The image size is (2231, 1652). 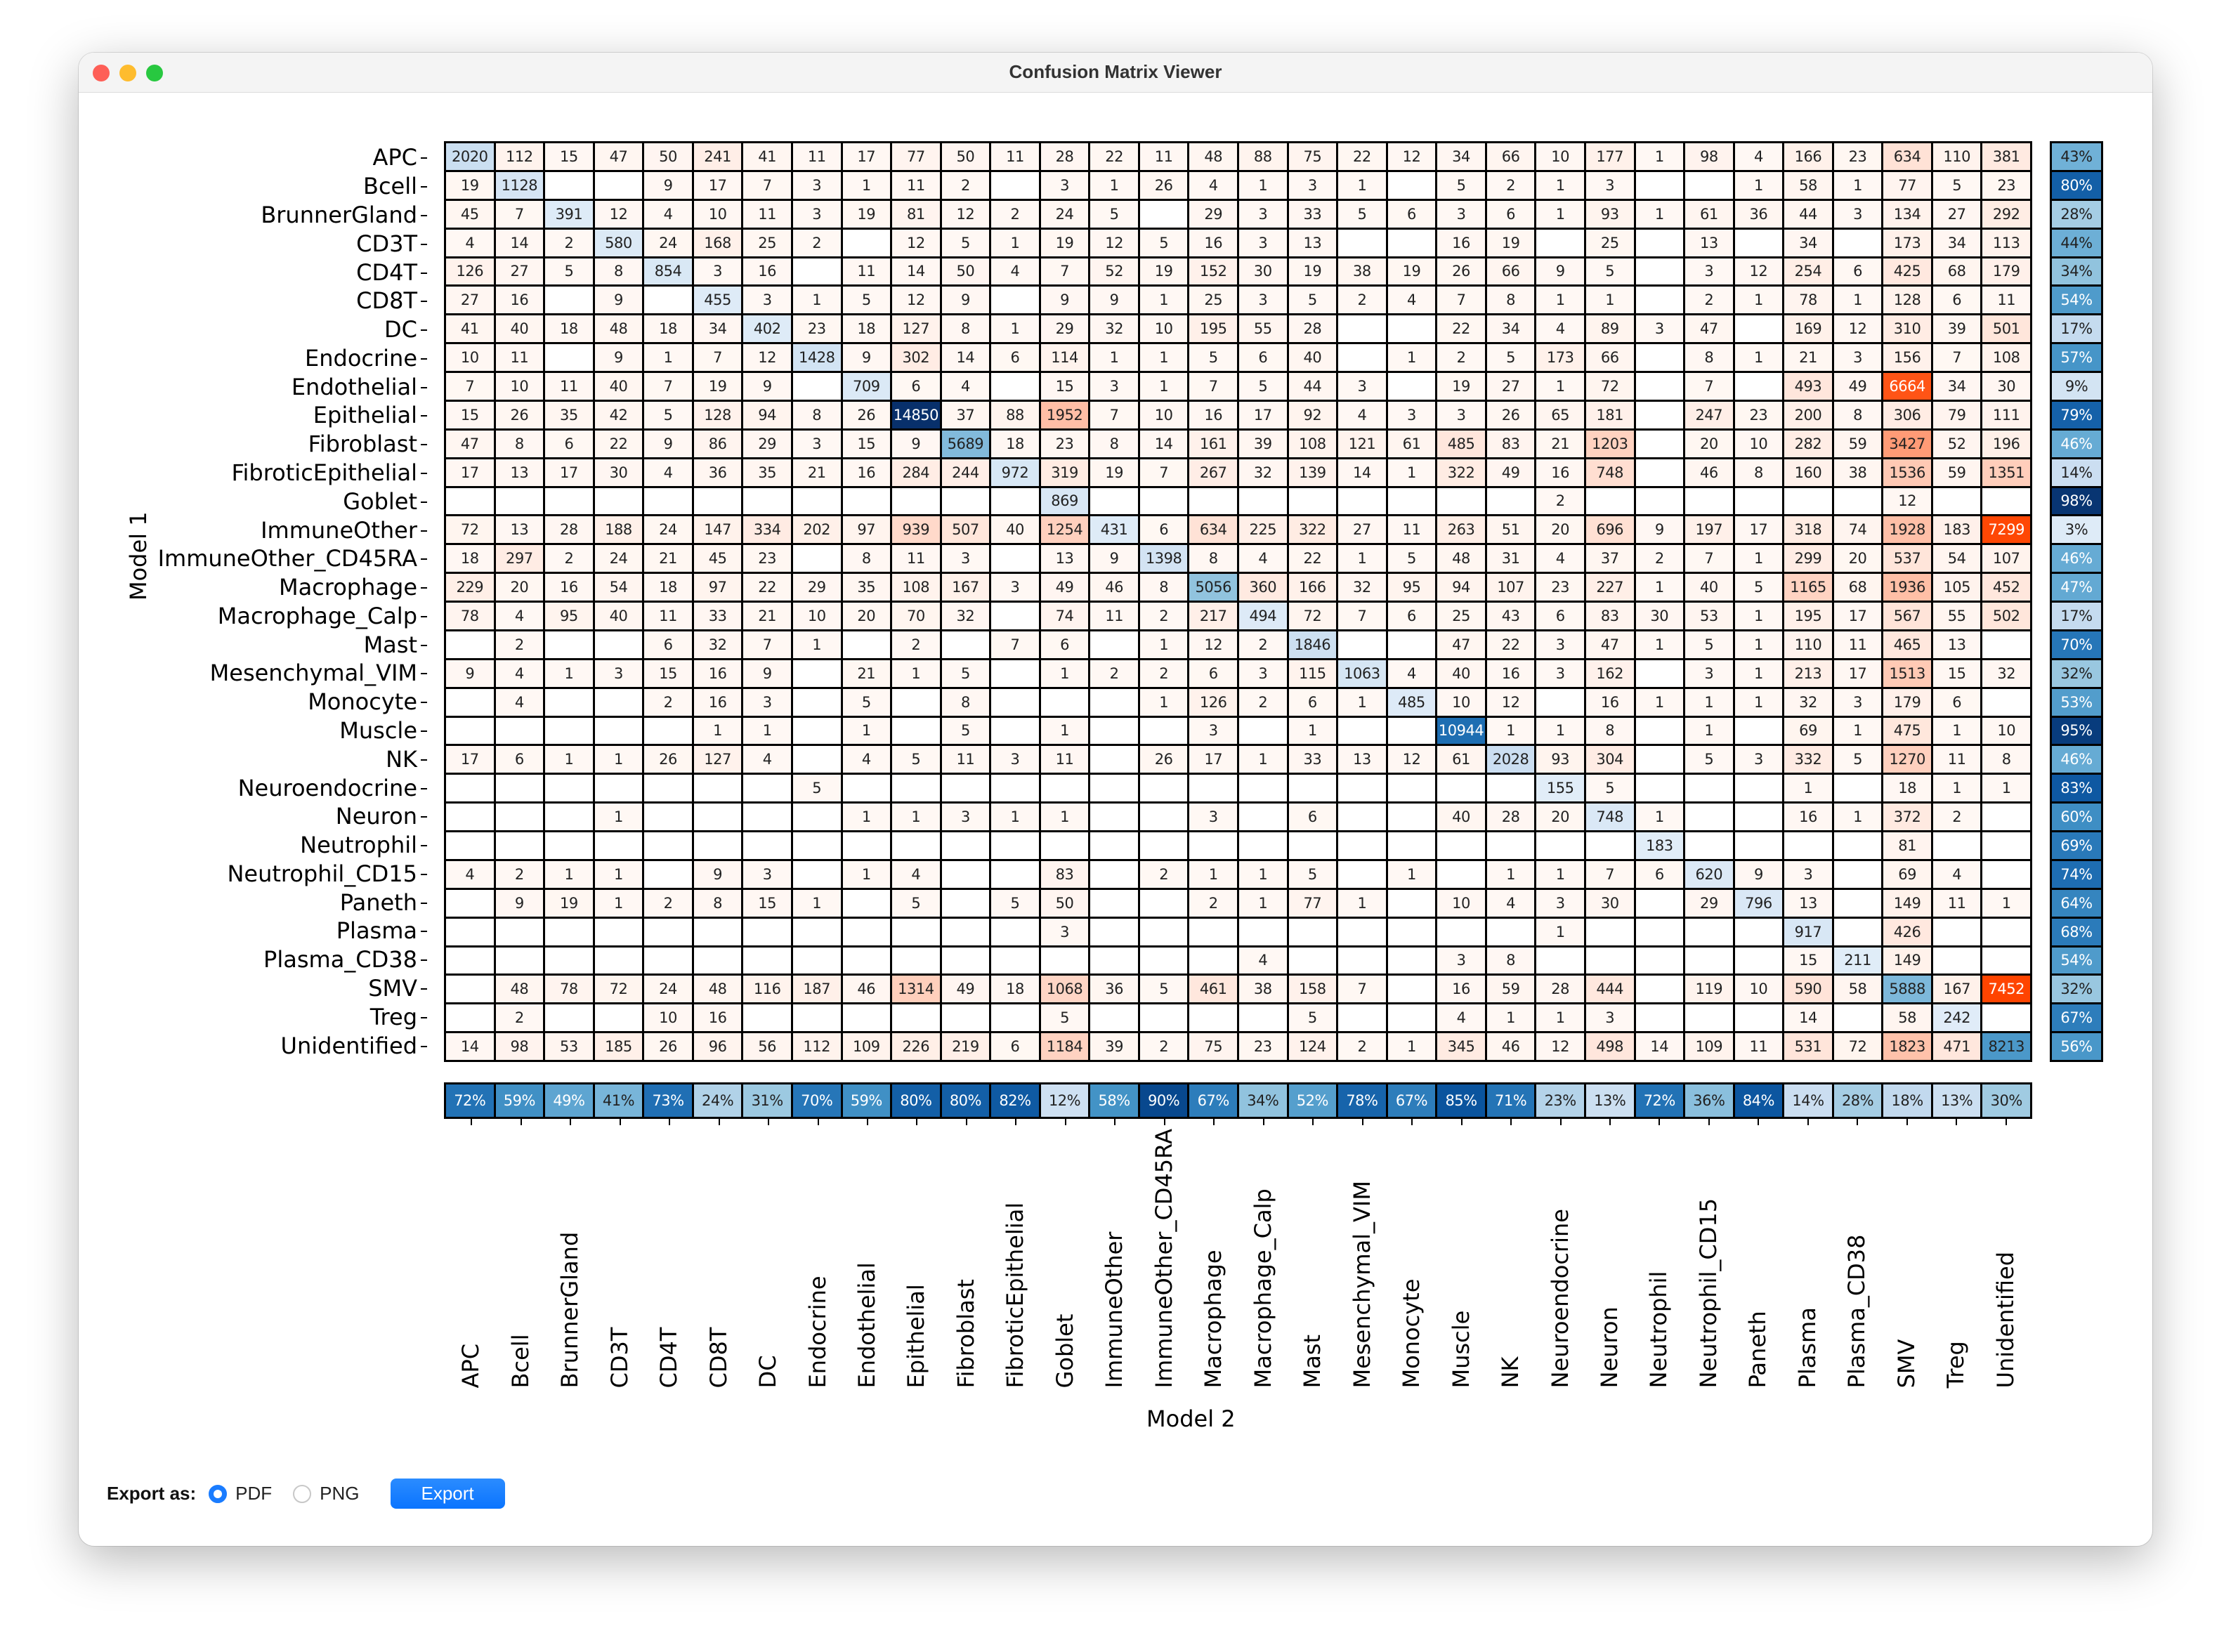 What do you see at coordinates (1461, 644) in the screenshot?
I see `matrix-cell: 47` at bounding box center [1461, 644].